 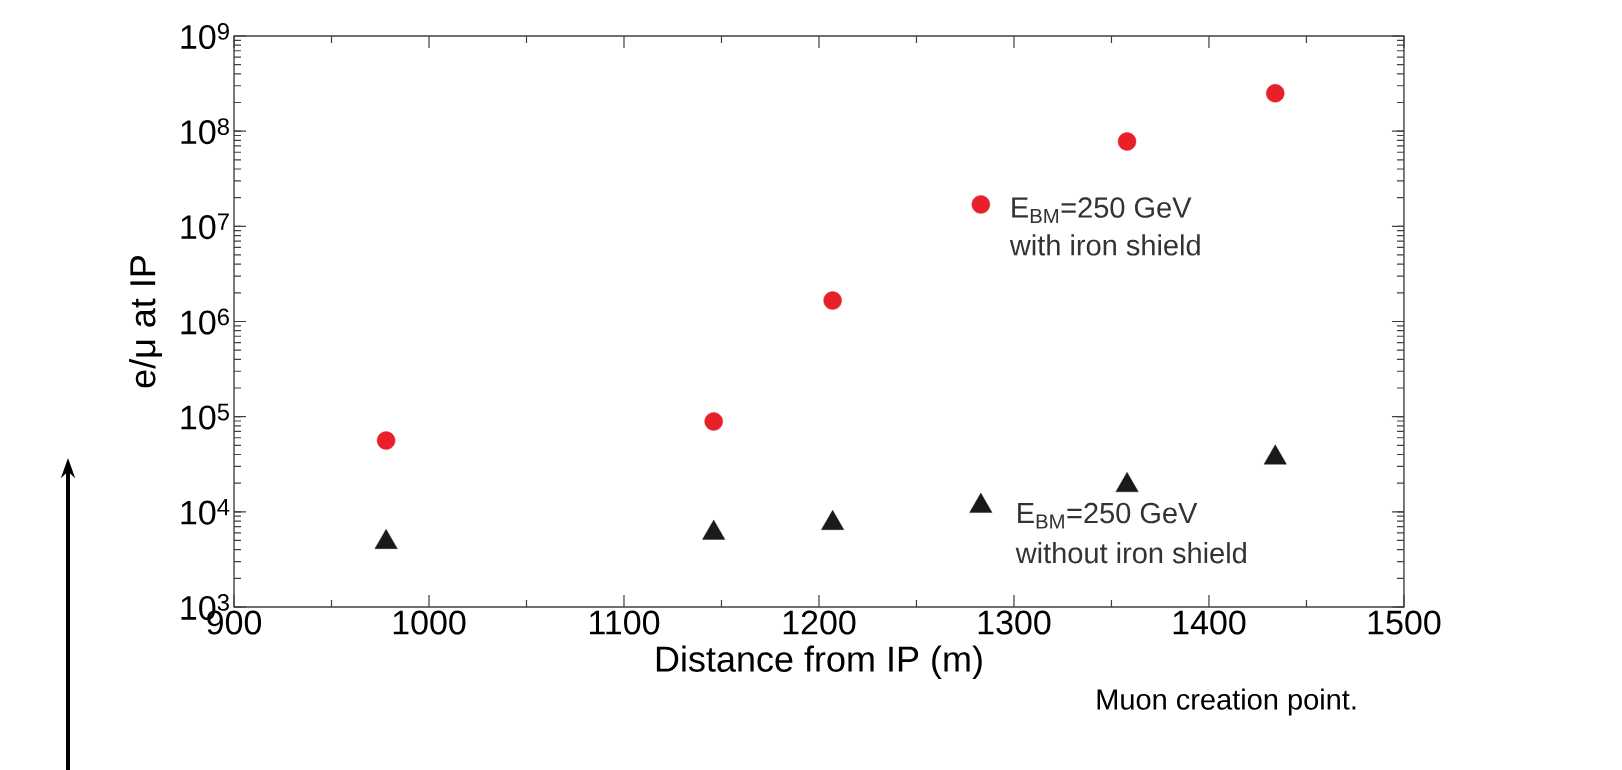 What do you see at coordinates (819, 662) in the screenshot?
I see `x-axis-title: Distance from IP (m)` at bounding box center [819, 662].